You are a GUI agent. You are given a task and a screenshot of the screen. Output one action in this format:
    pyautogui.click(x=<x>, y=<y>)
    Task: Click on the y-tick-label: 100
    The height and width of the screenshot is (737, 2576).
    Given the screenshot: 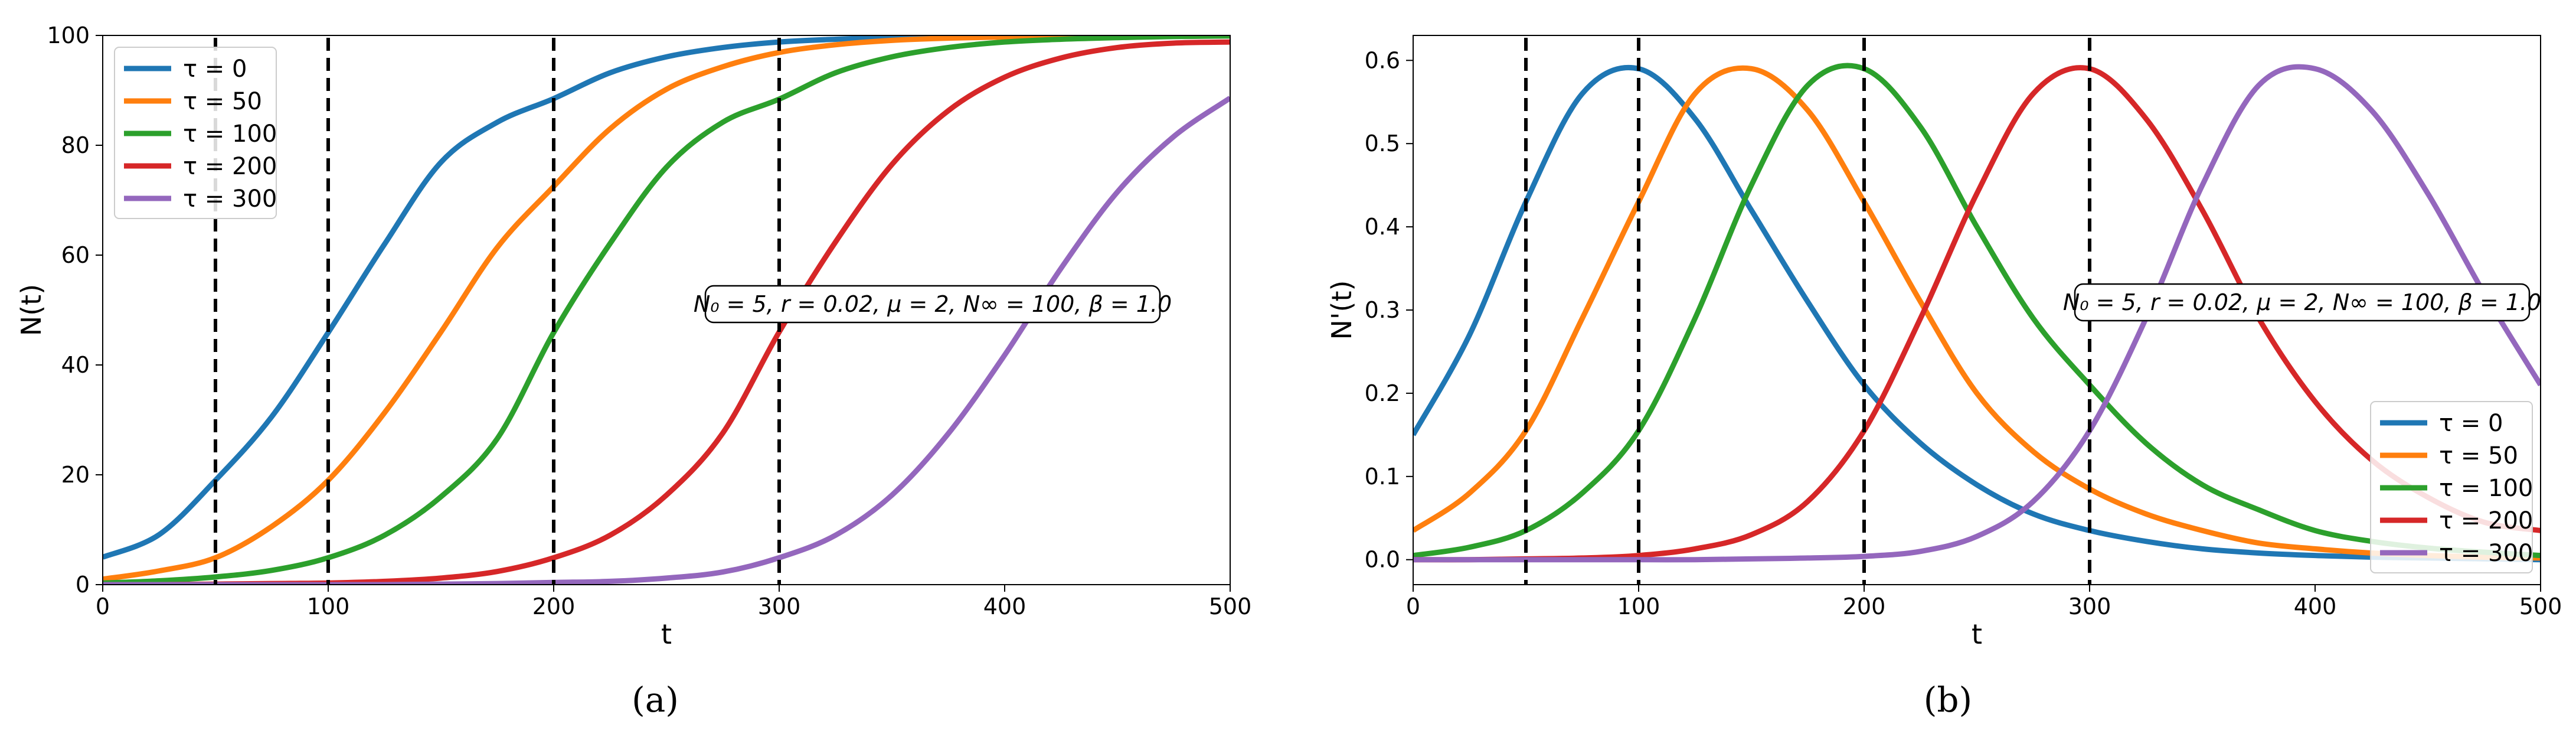 What is the action you would take?
    pyautogui.click(x=68, y=35)
    